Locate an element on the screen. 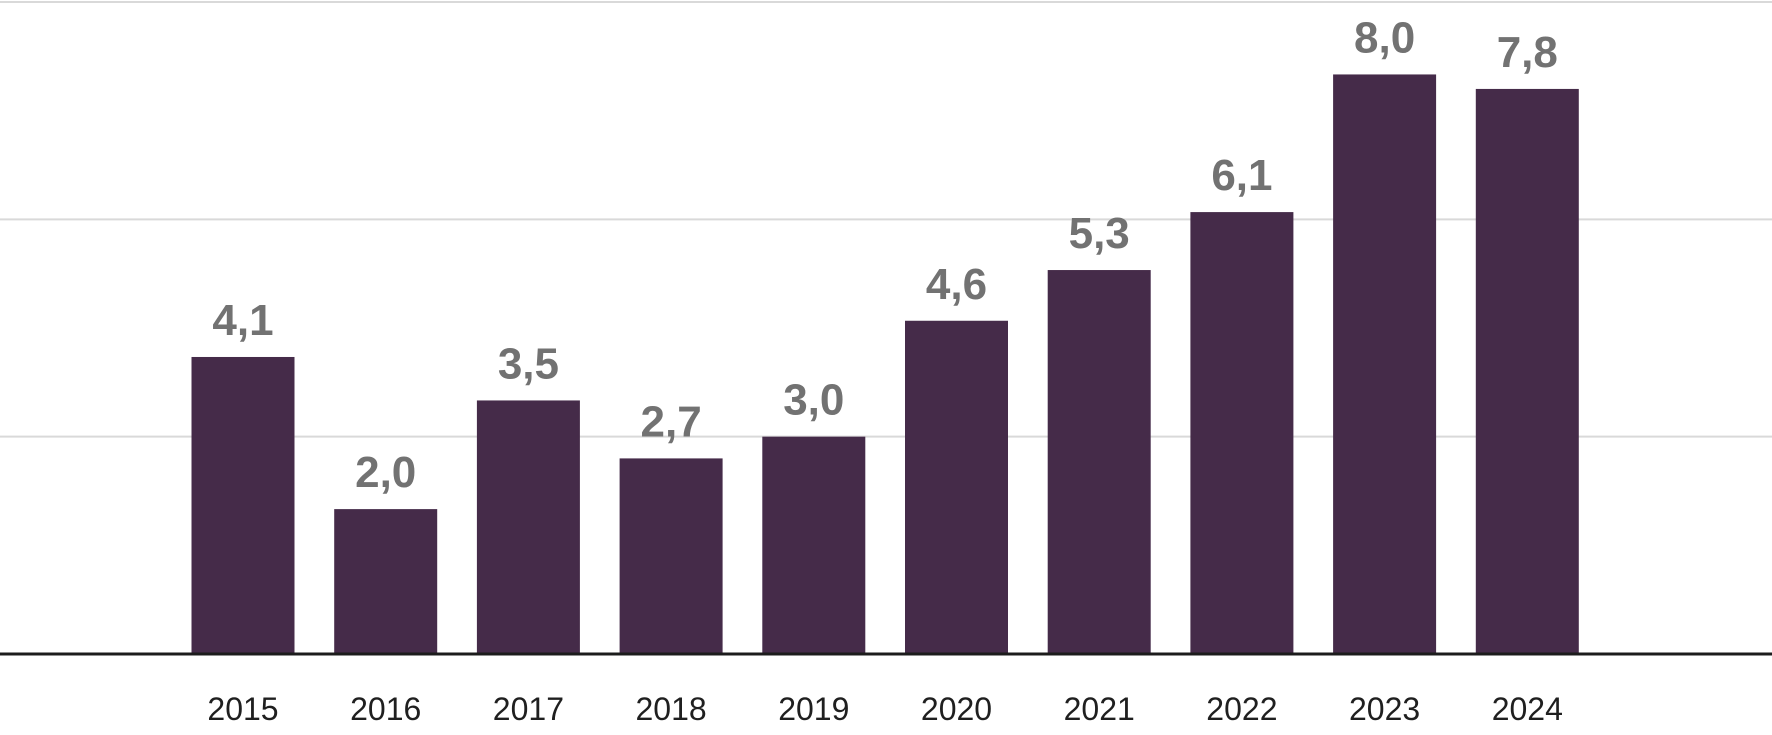  tick-label-2023: 2023 is located at coordinates (1384, 709).